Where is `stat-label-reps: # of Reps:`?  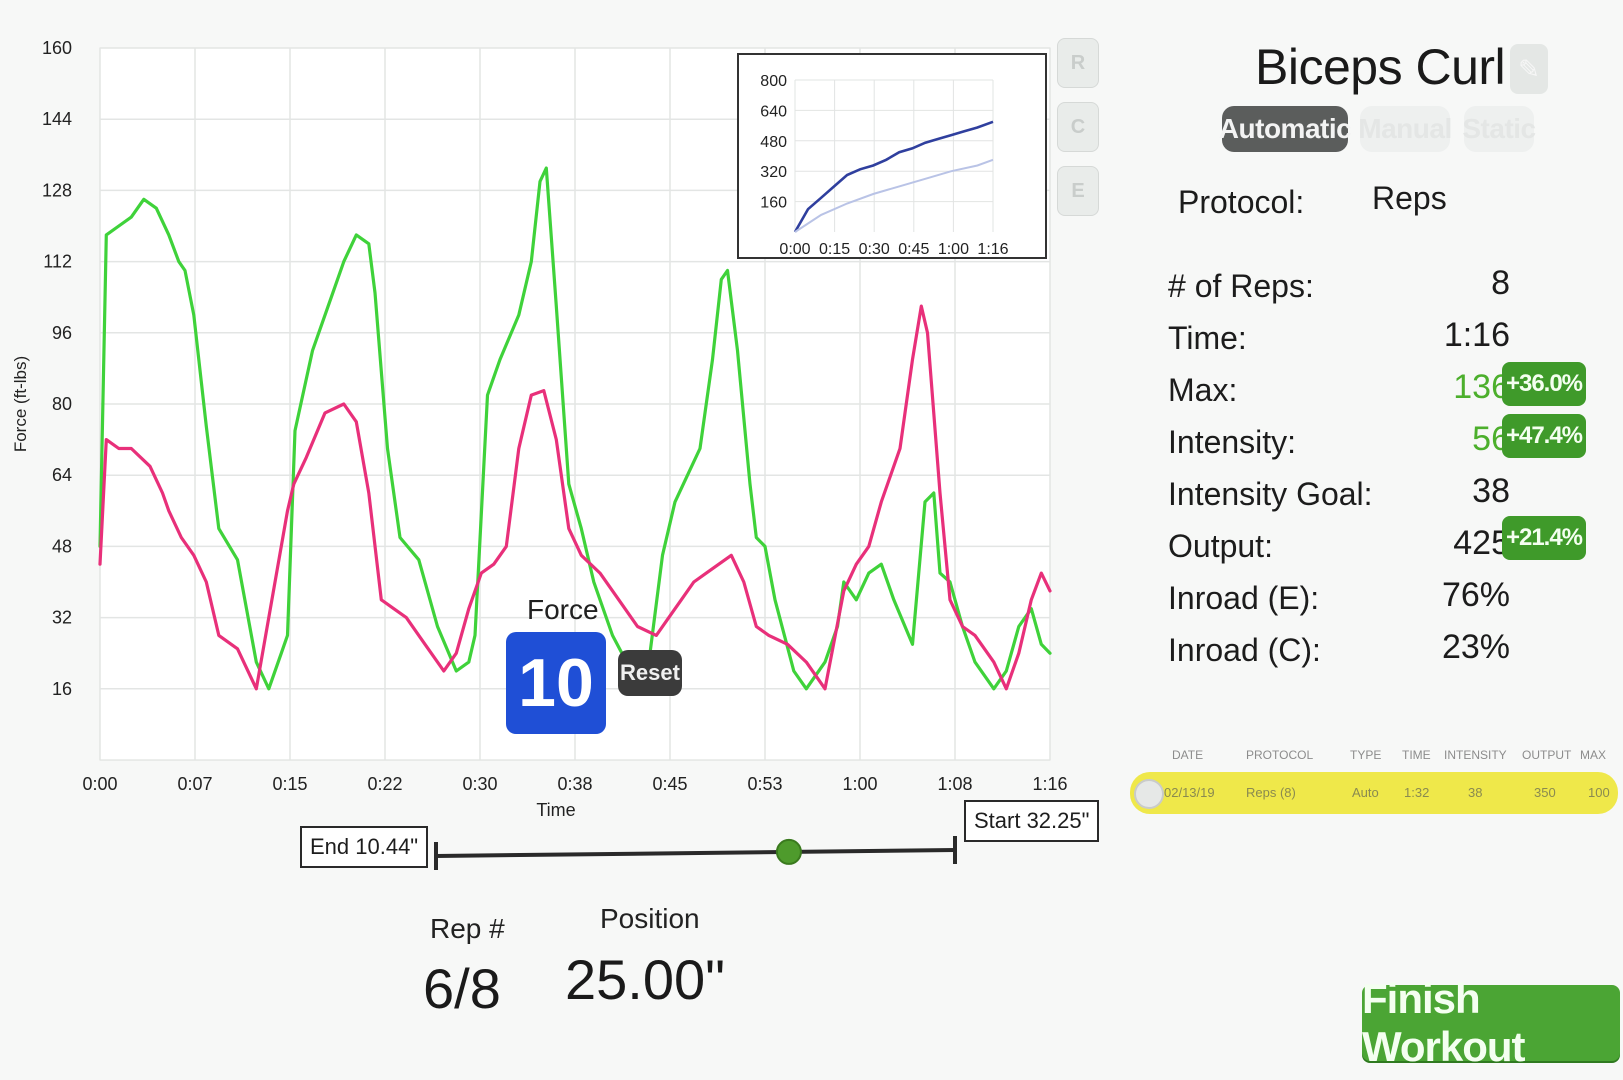
stat-label-reps: # of Reps: is located at coordinates (1241, 286).